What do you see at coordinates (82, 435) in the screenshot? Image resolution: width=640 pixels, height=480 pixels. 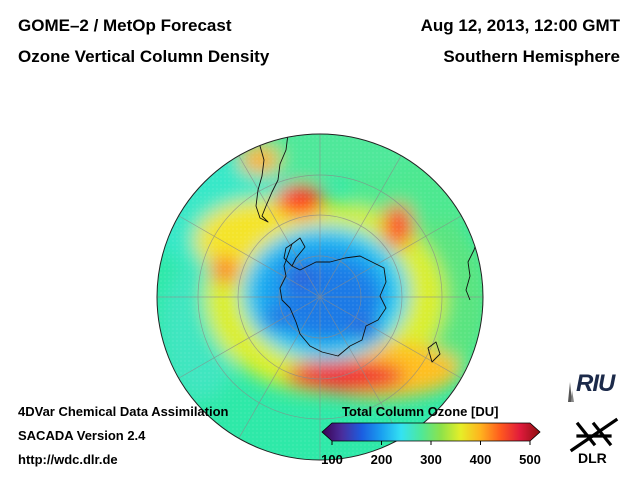 I see `version-label: SACADA Version 2.4` at bounding box center [82, 435].